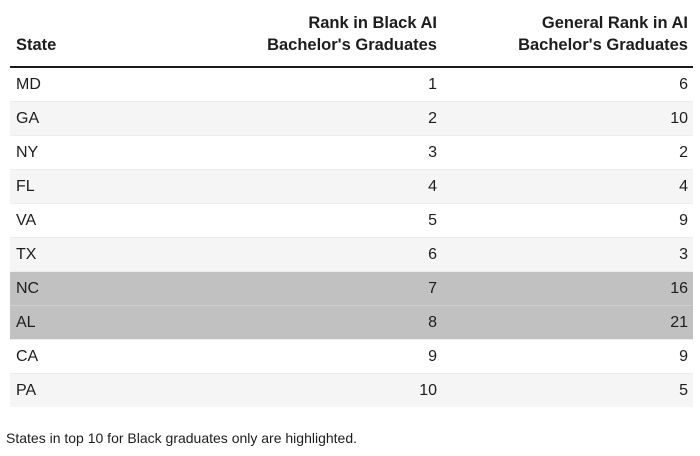 The image size is (700, 456). Describe the element at coordinates (311, 34) in the screenshot. I see `column-header-black-ai-rank: Rank in Black AI Bachelor's Graduates` at that location.